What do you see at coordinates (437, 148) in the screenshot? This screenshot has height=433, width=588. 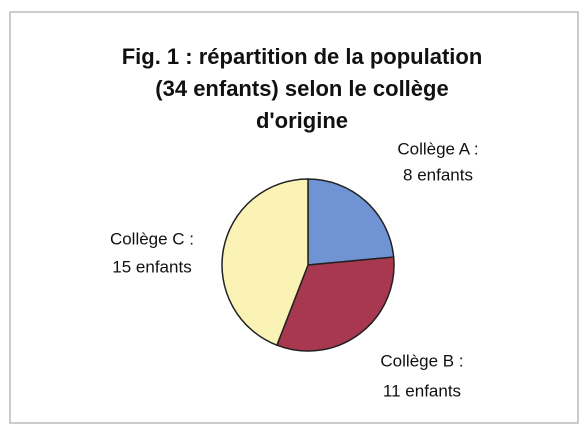 I see `slice-category-label: Collège A :` at bounding box center [437, 148].